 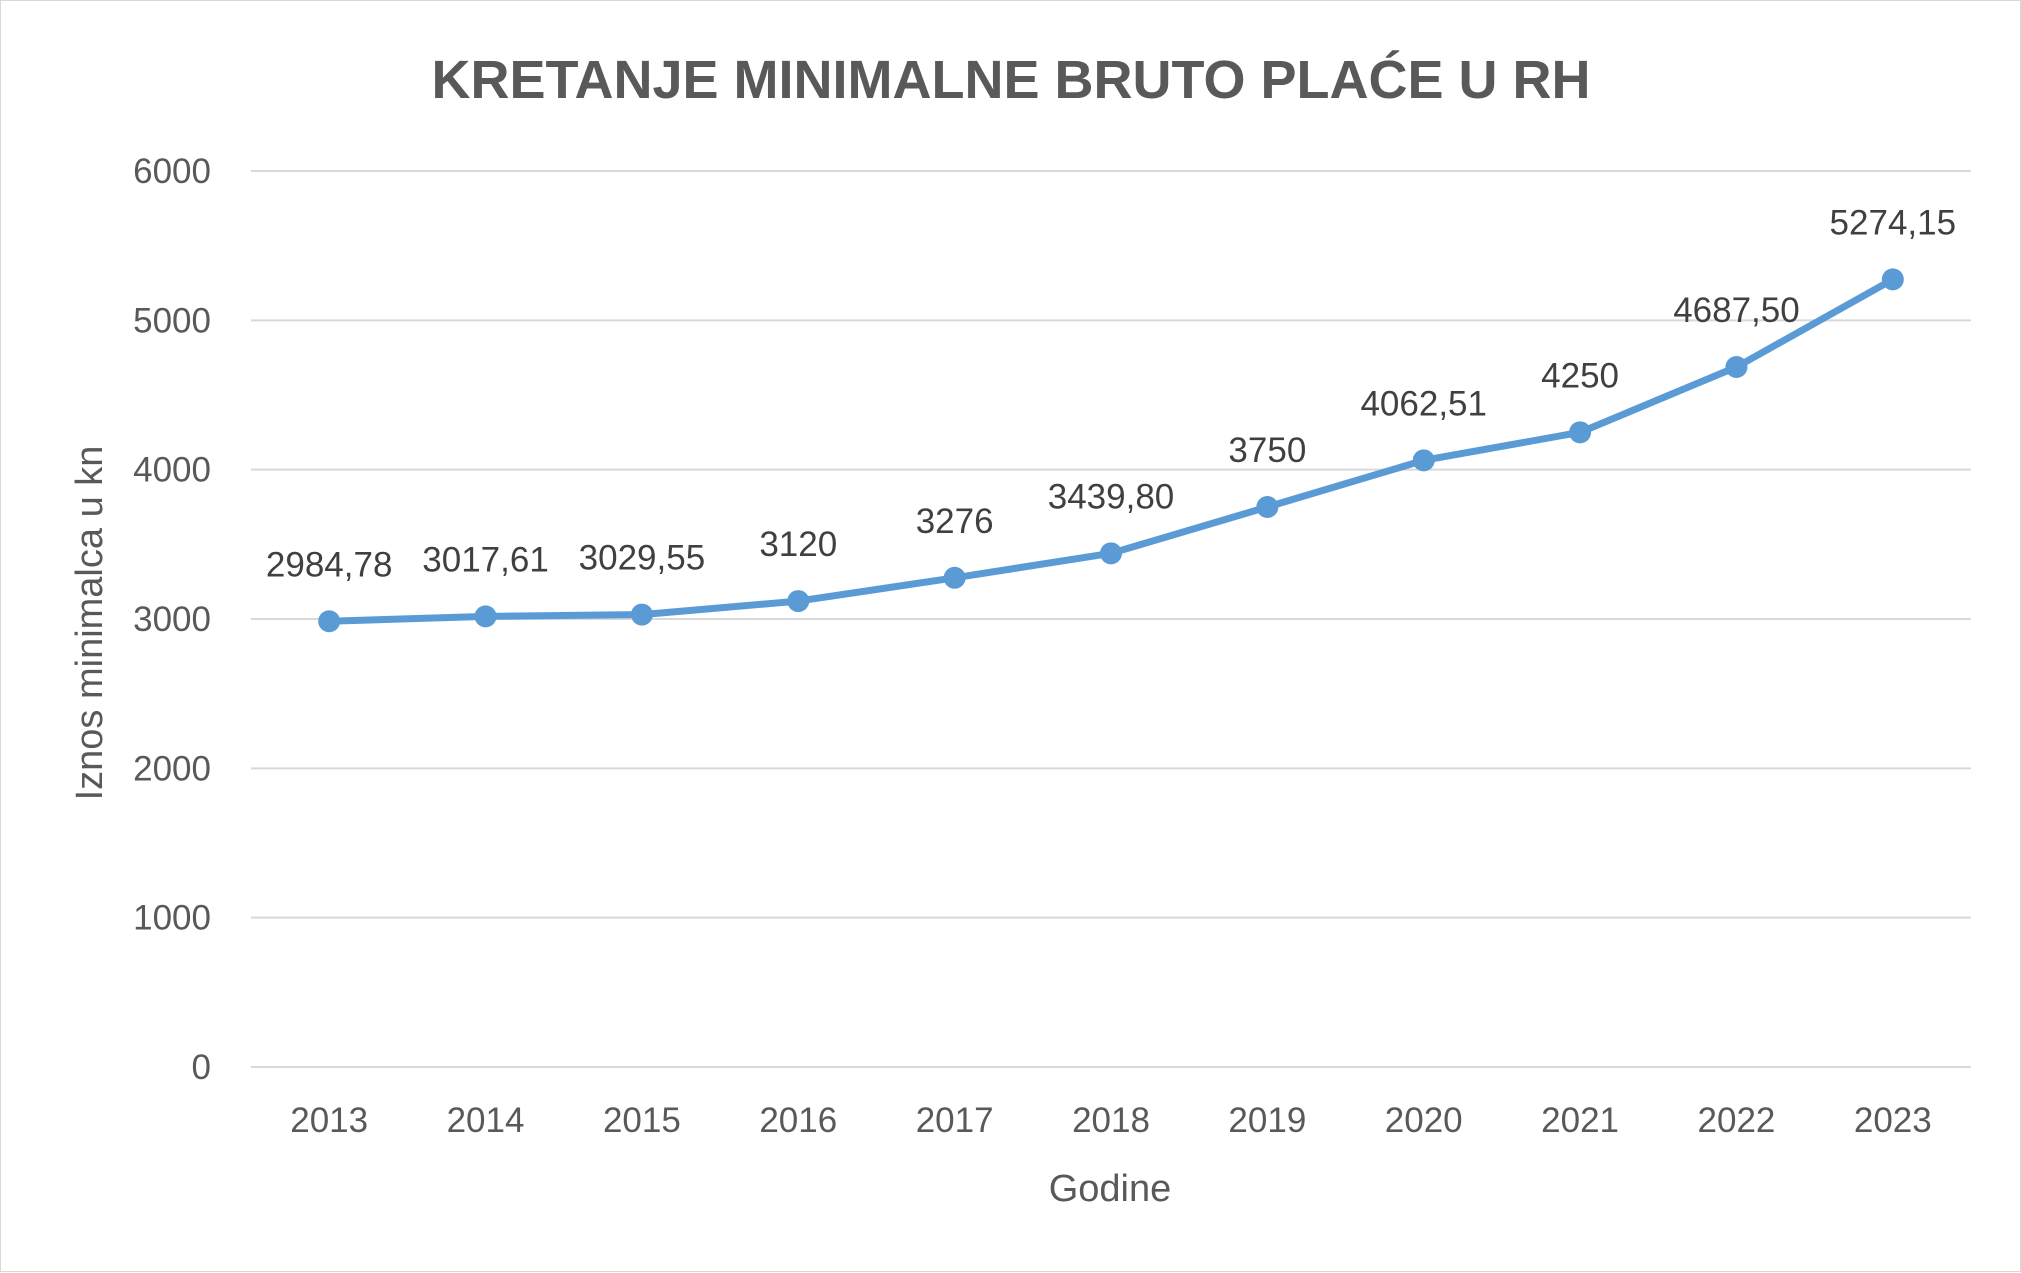 What do you see at coordinates (90, 623) in the screenshot?
I see `y-axis-title: Iznos minimalca u kn` at bounding box center [90, 623].